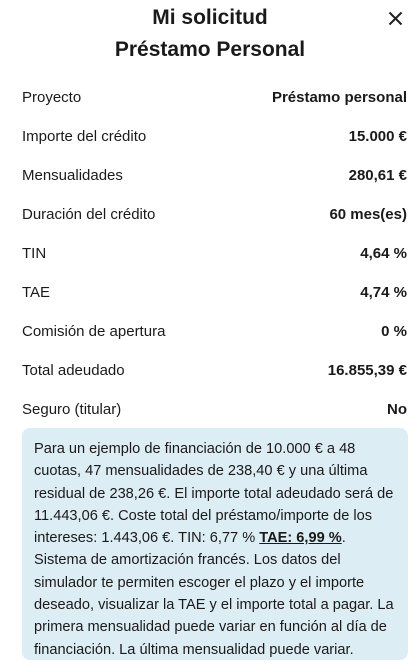  What do you see at coordinates (214, 292) in the screenshot?
I see `summary-row: TAE 4,74 %` at bounding box center [214, 292].